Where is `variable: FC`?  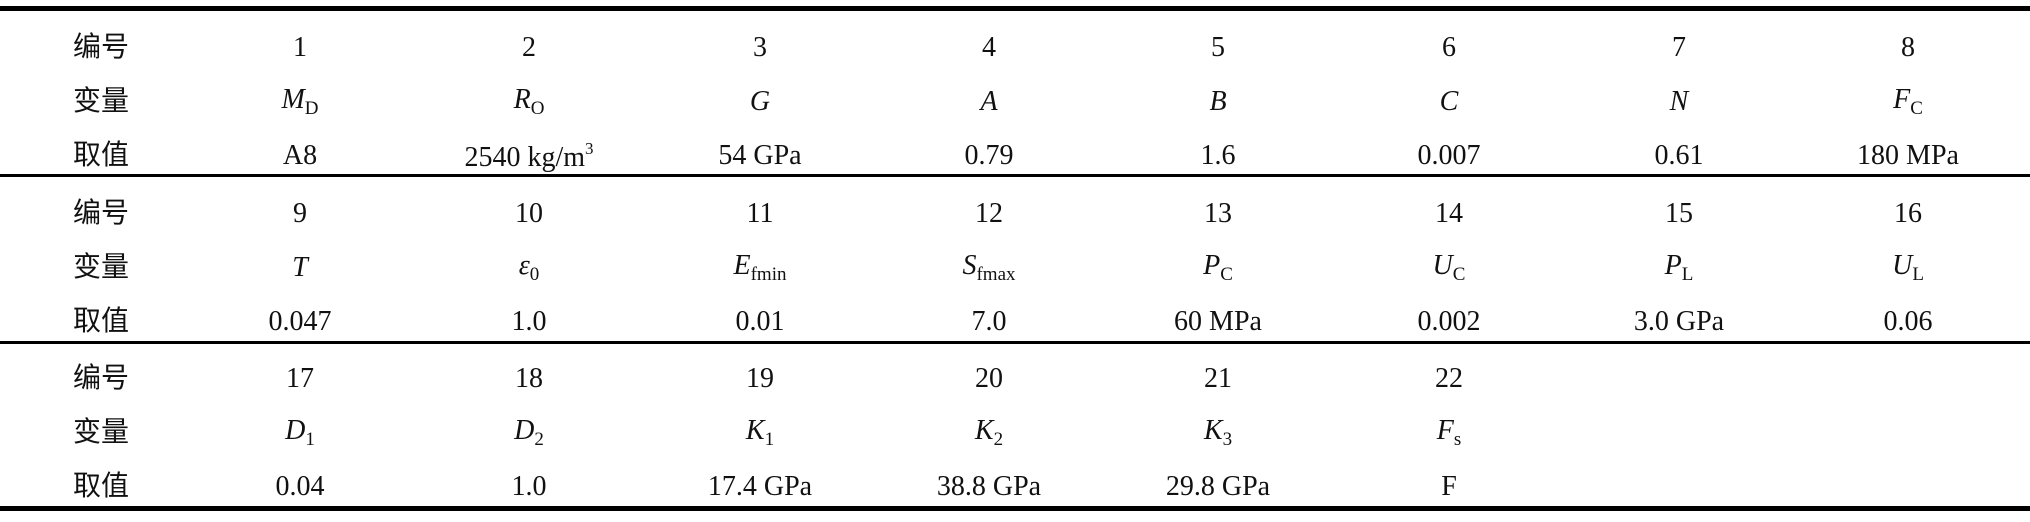 variable: FC is located at coordinates (1908, 102).